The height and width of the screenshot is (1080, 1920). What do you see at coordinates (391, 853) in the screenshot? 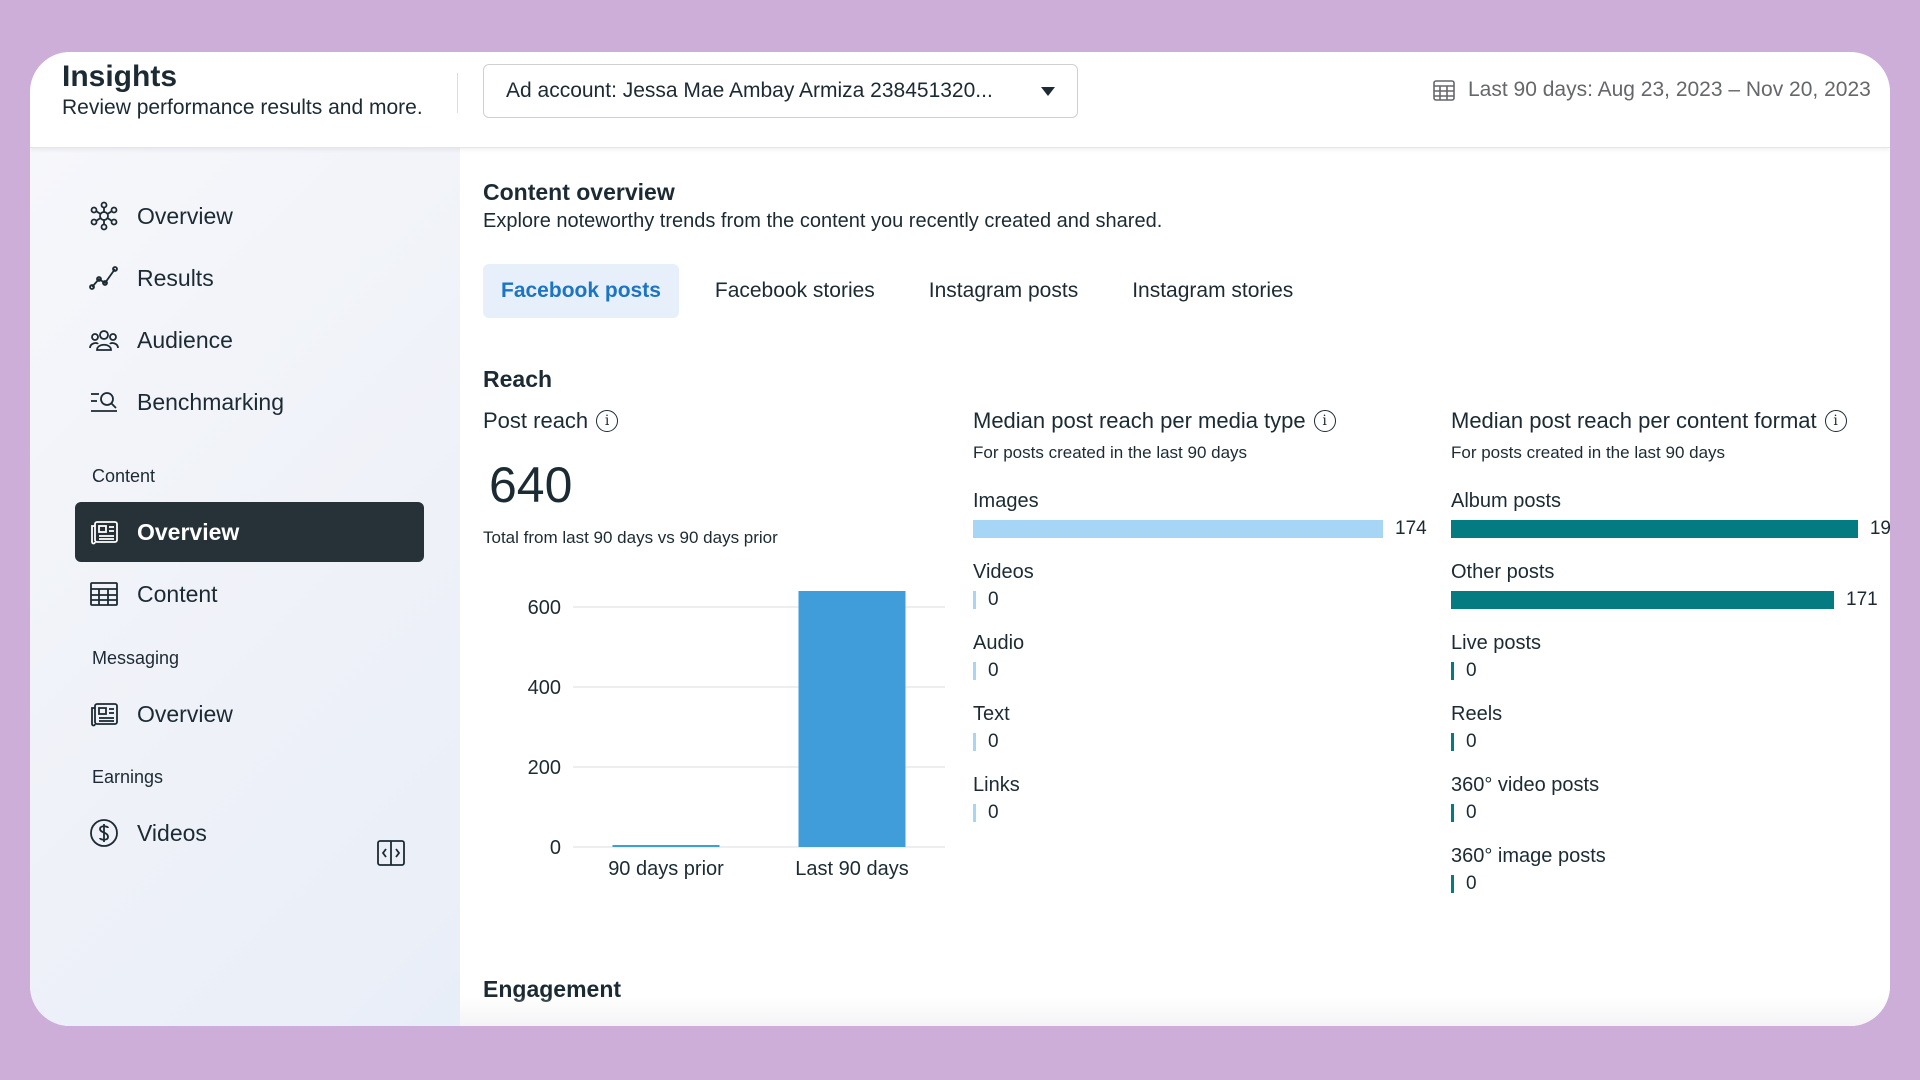
I see `collapse-sidebar-icon` at bounding box center [391, 853].